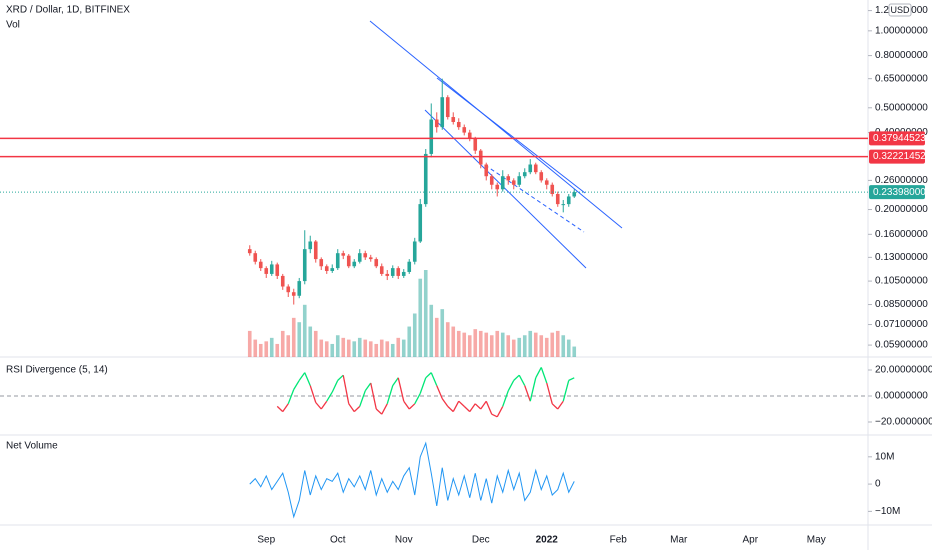 The width and height of the screenshot is (932, 550). I want to click on pane-title: Net Volume, so click(32, 446).